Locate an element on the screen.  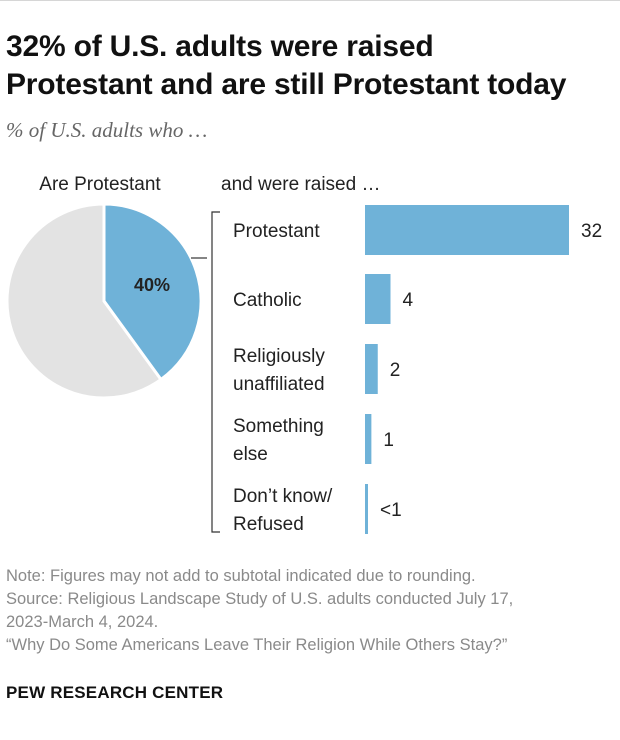
bar-category-label: else is located at coordinates (250, 454).